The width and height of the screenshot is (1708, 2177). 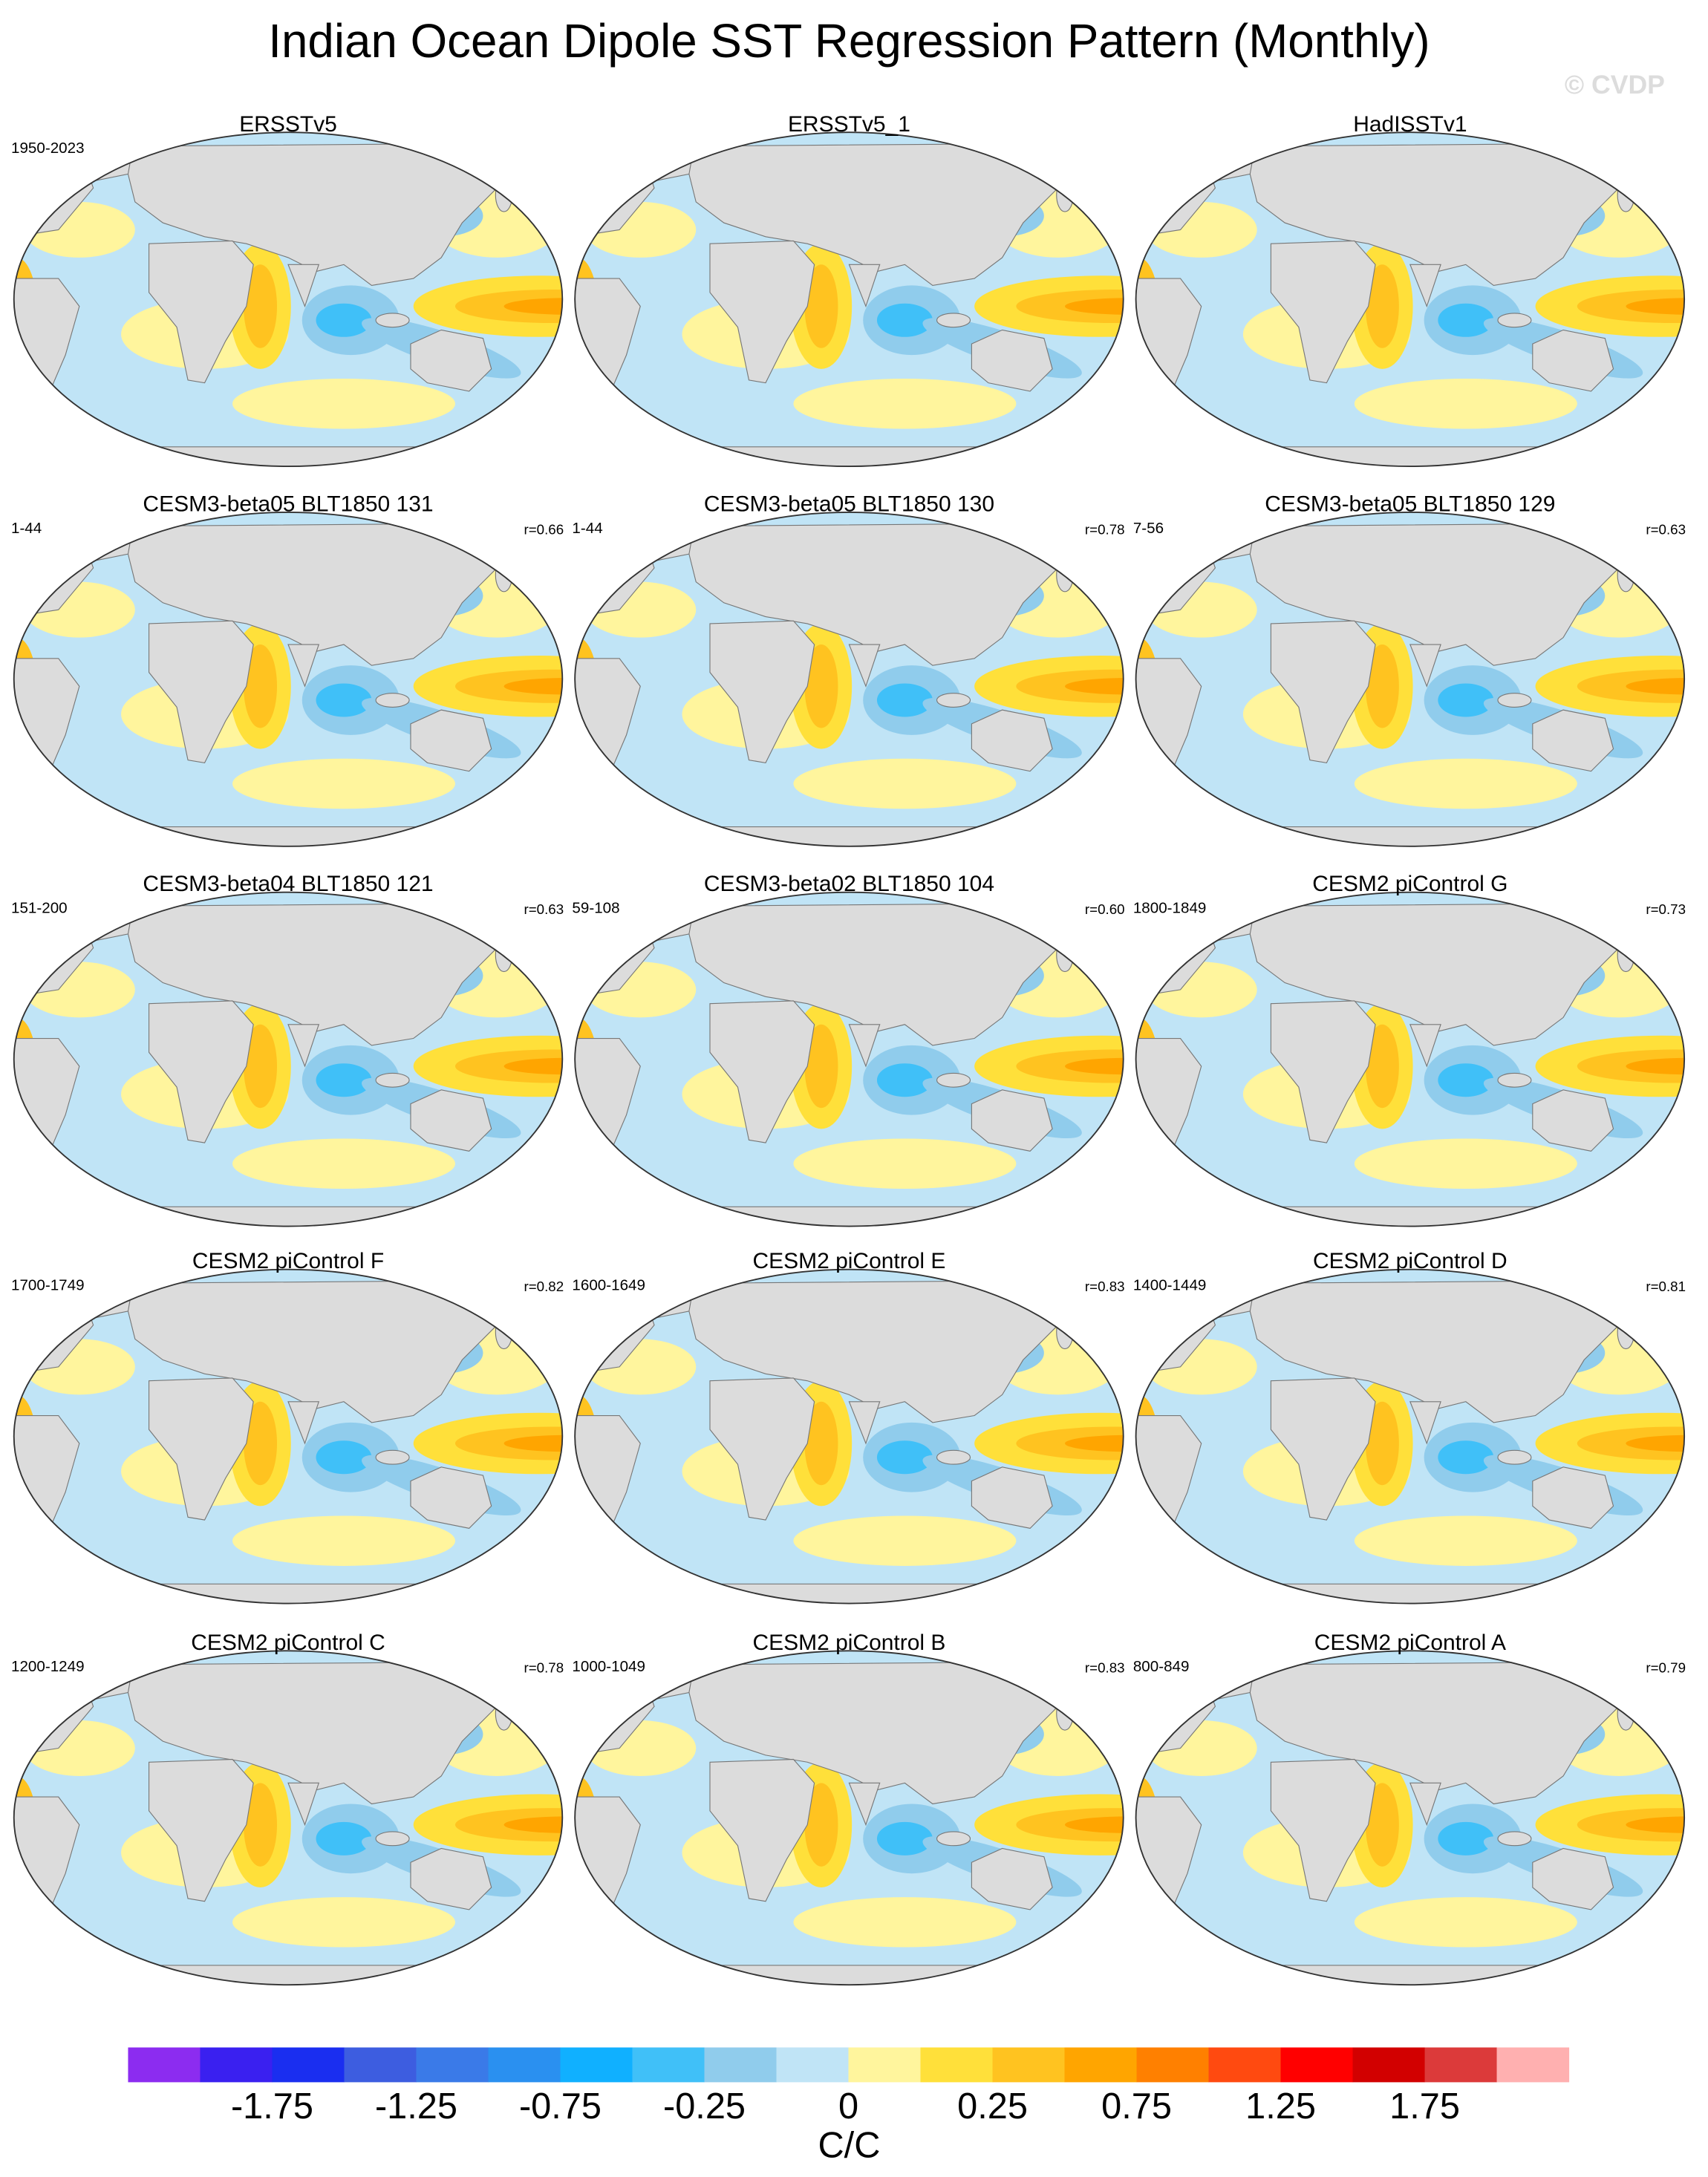 What do you see at coordinates (272, 2106) in the screenshot?
I see `colorbar-tick-label: -1.75` at bounding box center [272, 2106].